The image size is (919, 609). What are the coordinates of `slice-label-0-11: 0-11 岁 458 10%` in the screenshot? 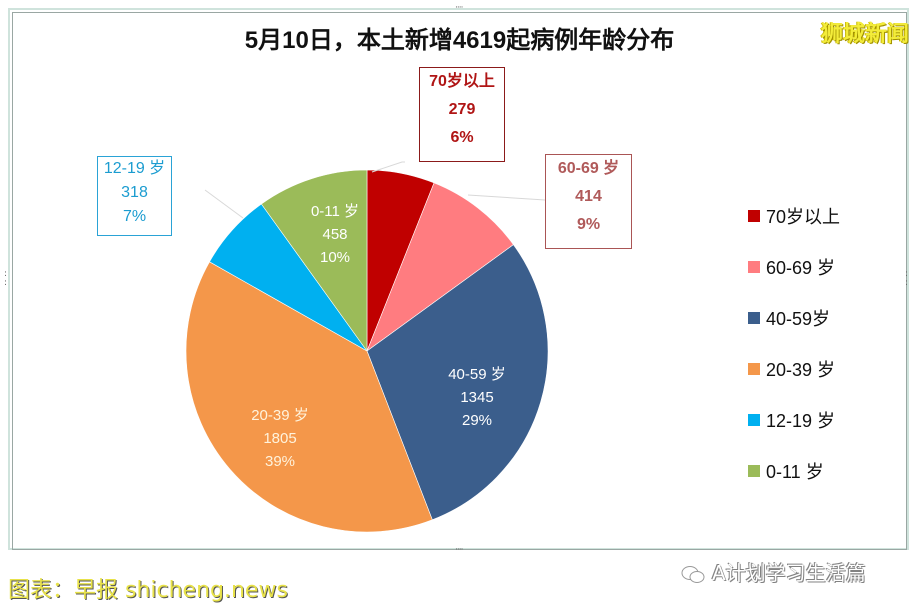 It's located at (335, 234).